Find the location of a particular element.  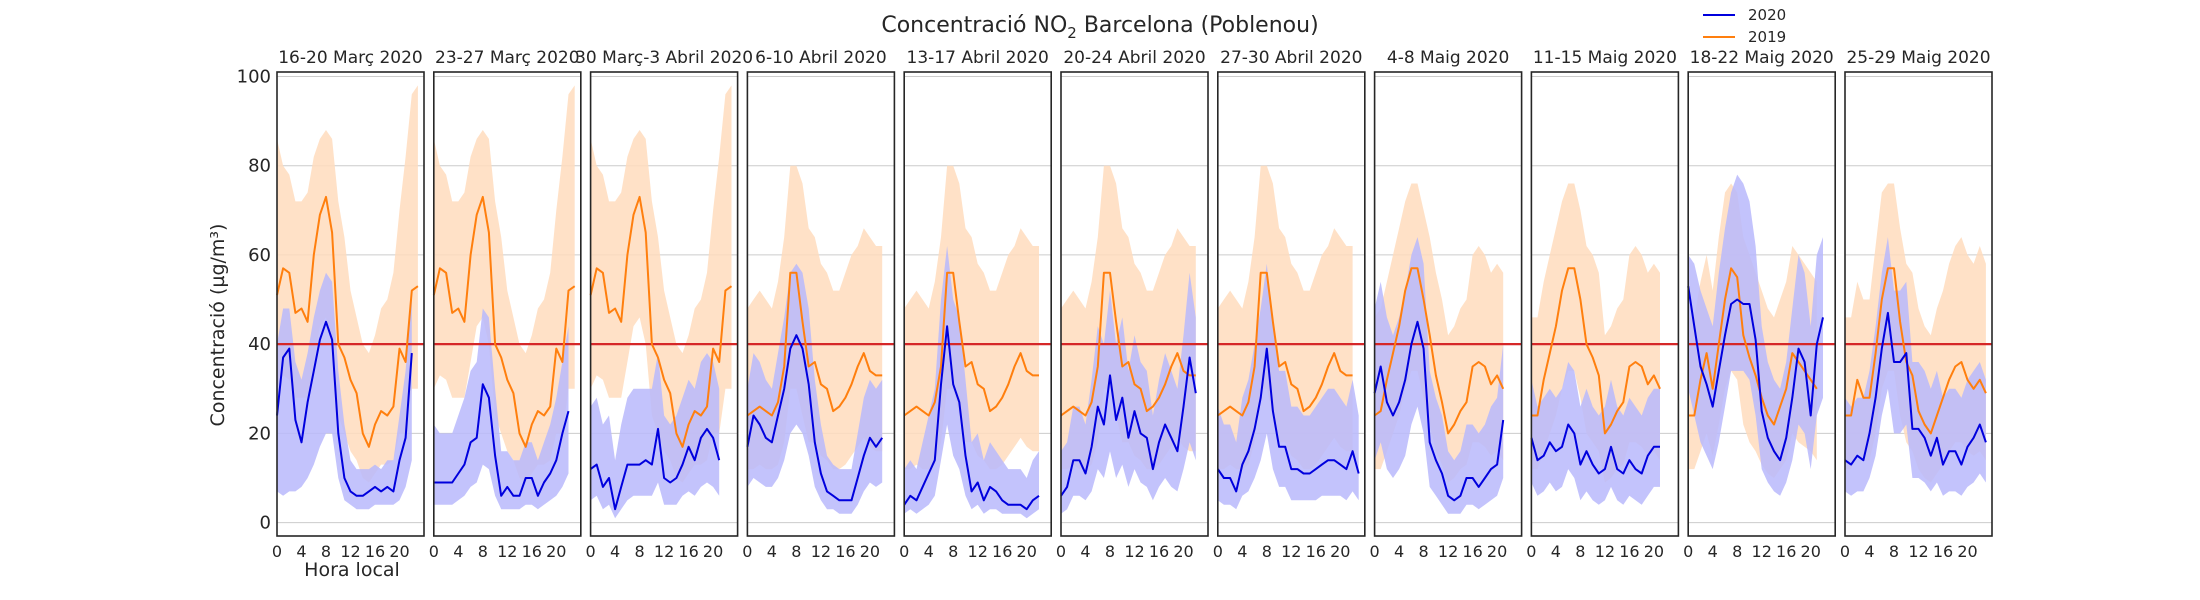

title-rest: Barcelona (Poblenou) is located at coordinates (1198, 25).